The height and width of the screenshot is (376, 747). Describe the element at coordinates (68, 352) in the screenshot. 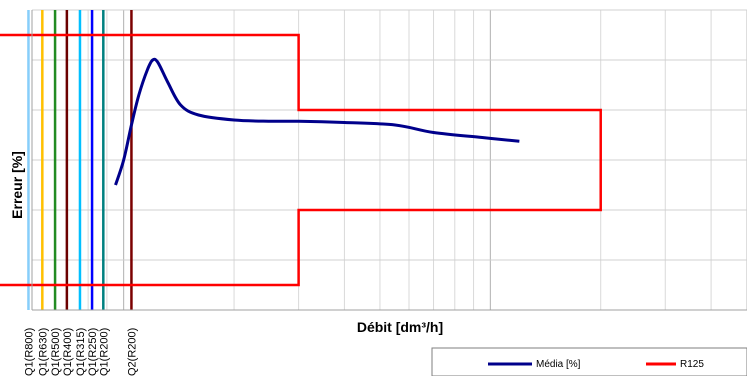

I see `marker-label-q1r400: Q1(R400)` at that location.